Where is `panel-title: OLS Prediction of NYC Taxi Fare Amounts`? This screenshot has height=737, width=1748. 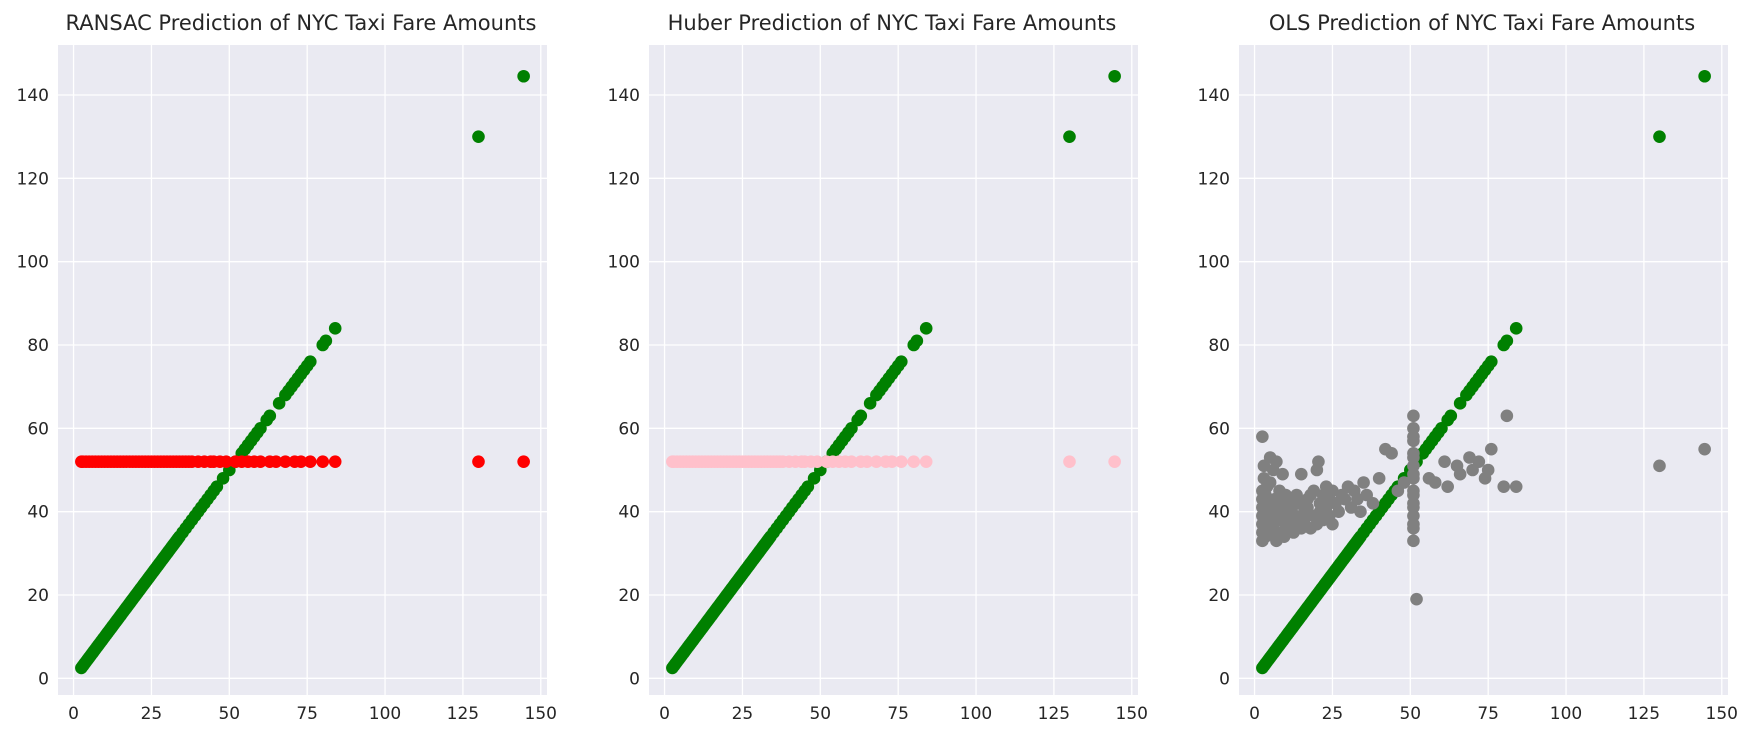 panel-title: OLS Prediction of NYC Taxi Fare Amounts is located at coordinates (1482, 23).